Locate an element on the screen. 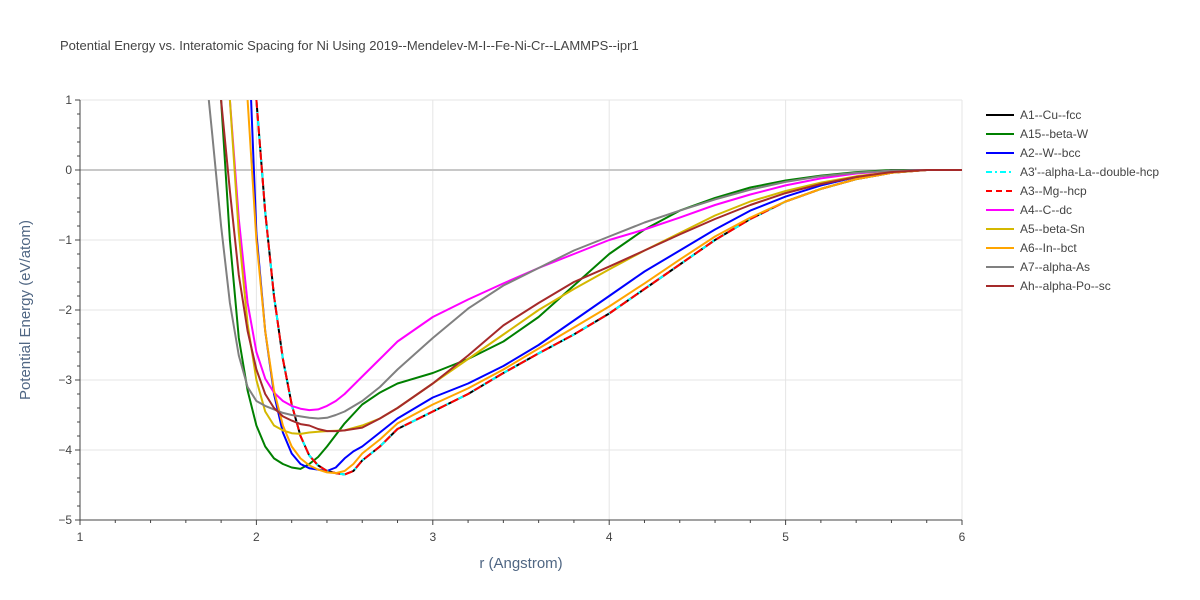 This screenshot has height=600, width=1200. legend-label: A1--Cu--fcc is located at coordinates (1050, 115).